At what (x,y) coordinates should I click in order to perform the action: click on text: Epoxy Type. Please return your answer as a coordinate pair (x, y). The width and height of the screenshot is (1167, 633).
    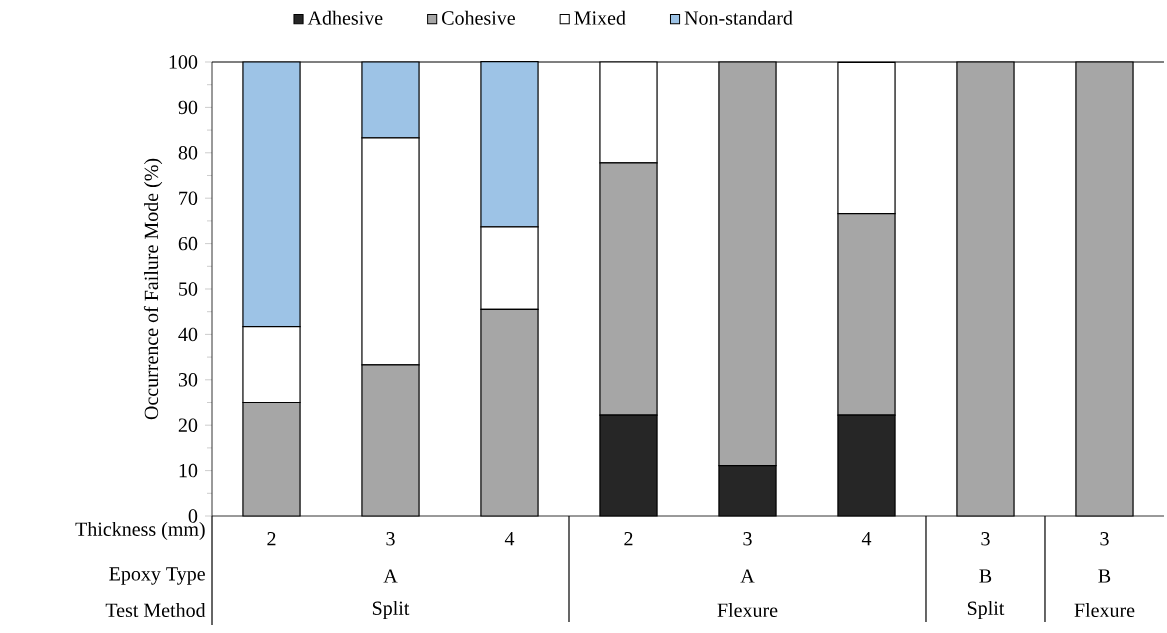
    Looking at the image, I should click on (157, 576).